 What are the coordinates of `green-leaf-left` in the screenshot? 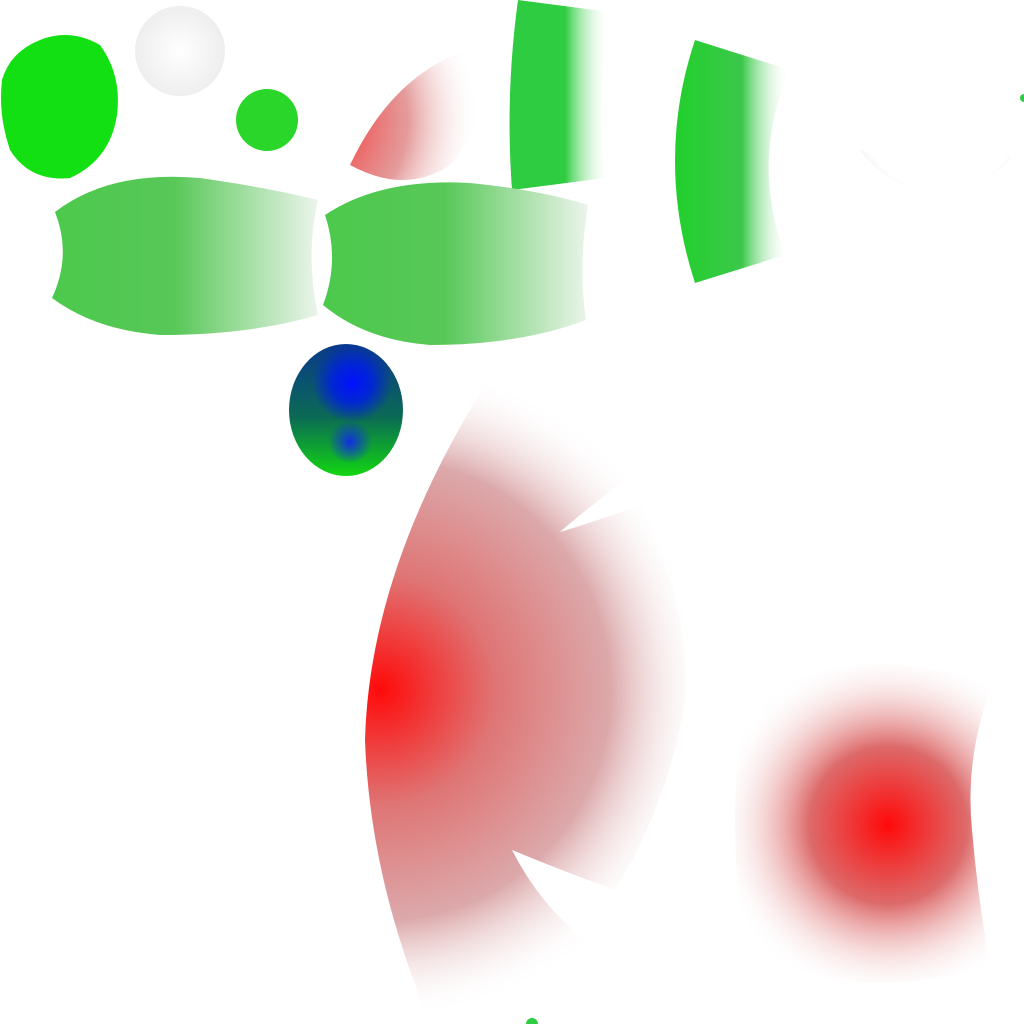 It's located at (185, 255).